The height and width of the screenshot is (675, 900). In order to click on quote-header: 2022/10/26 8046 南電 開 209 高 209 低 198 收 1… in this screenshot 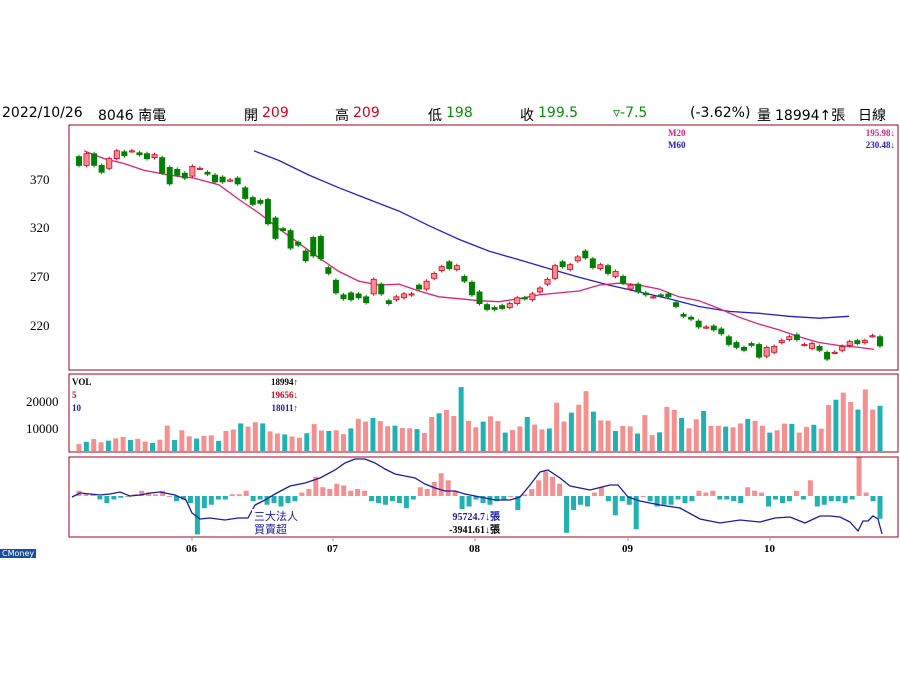, I will do `click(450, 114)`.